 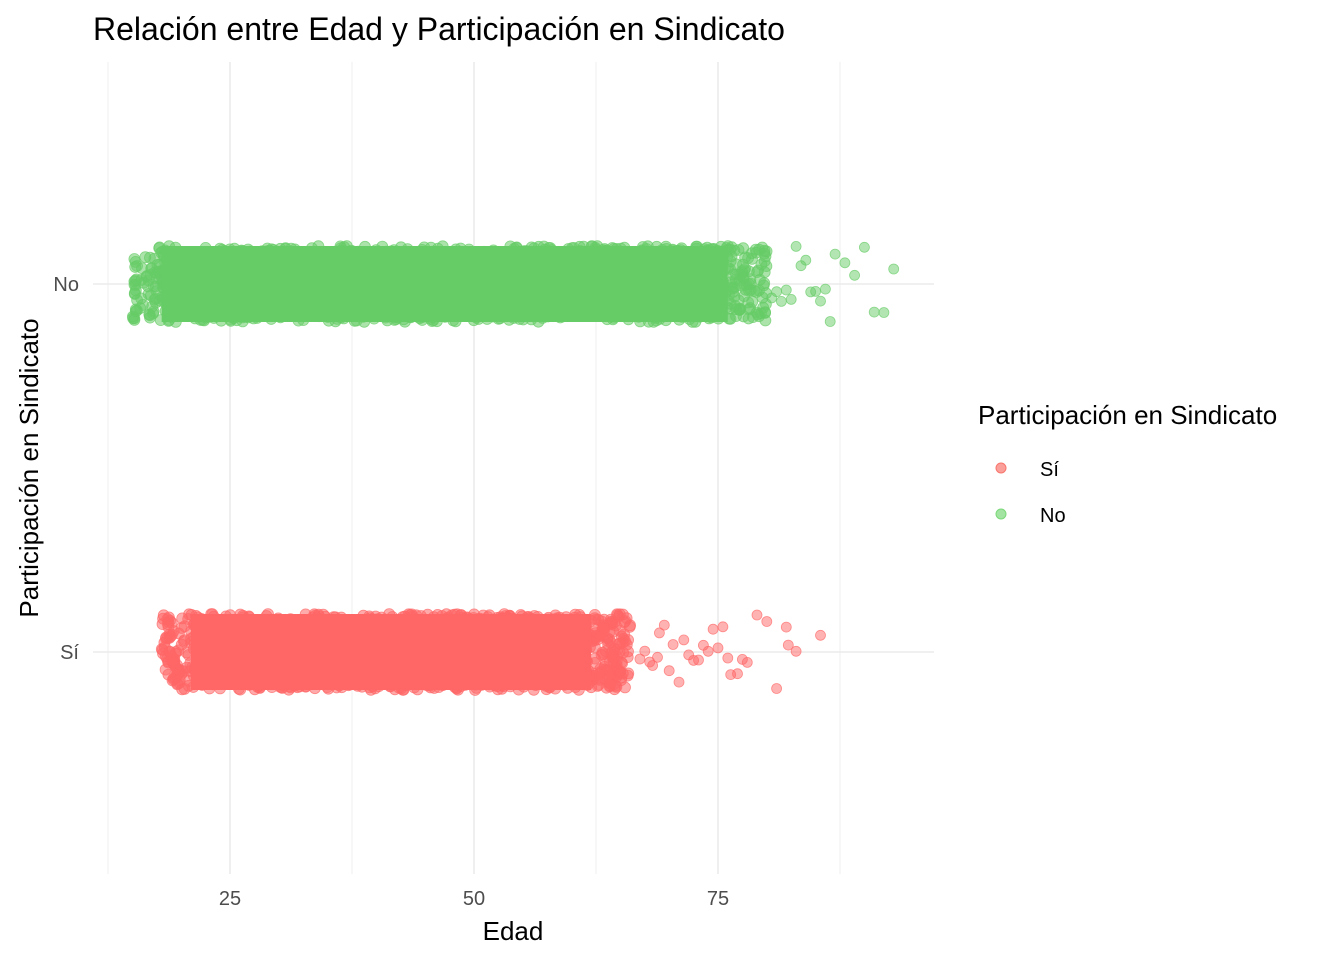 What do you see at coordinates (1127, 463) in the screenshot?
I see `legend: Participación en Sindicato Sí No` at bounding box center [1127, 463].